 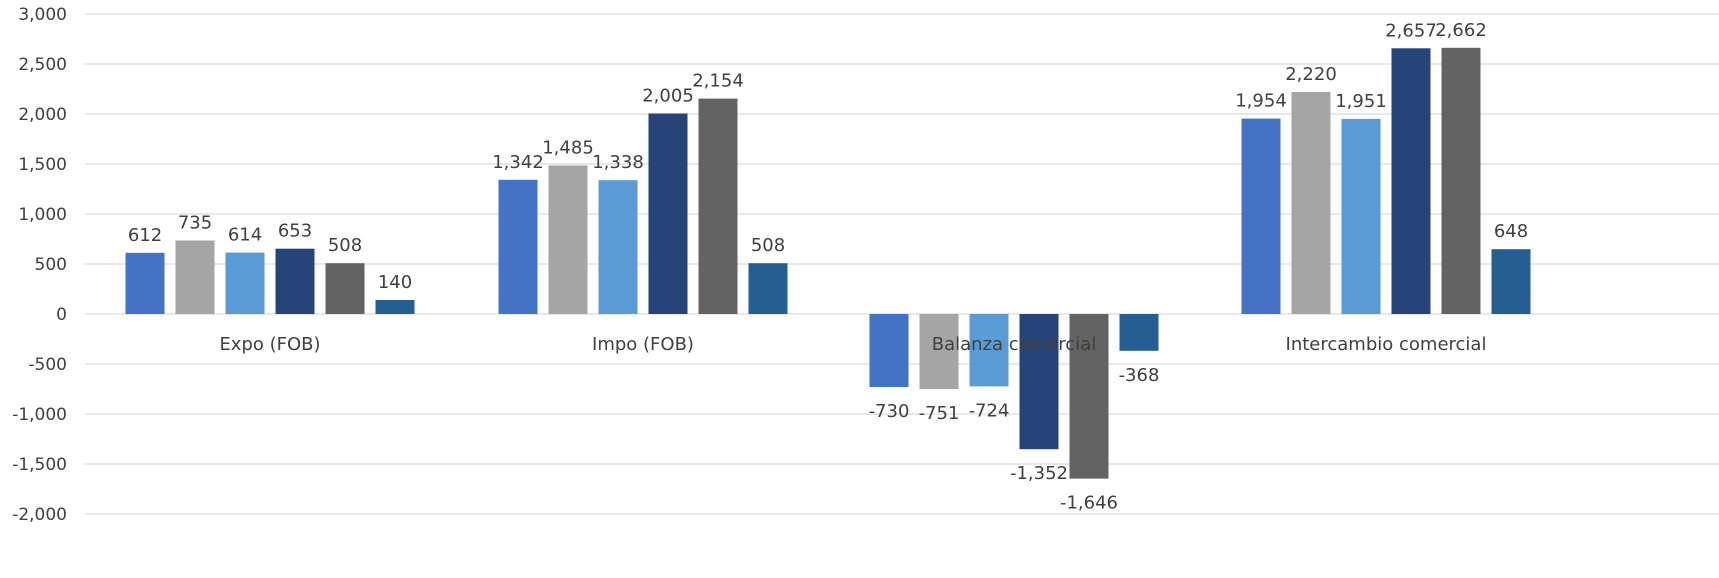 I want to click on data-label: 612, so click(x=145, y=235).